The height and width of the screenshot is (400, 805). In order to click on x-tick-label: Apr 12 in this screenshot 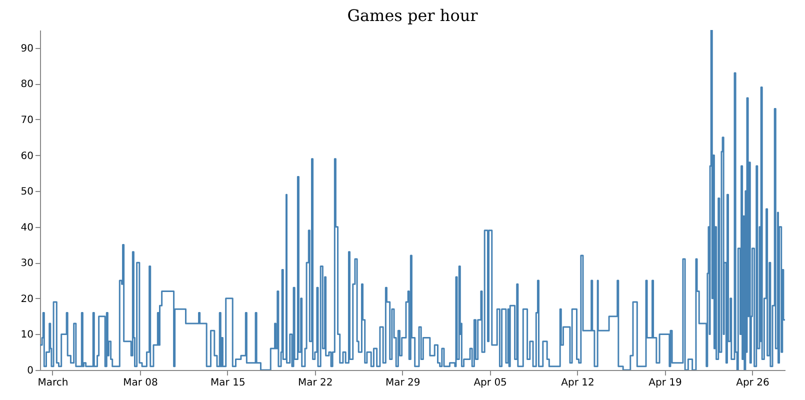, I will do `click(577, 383)`.